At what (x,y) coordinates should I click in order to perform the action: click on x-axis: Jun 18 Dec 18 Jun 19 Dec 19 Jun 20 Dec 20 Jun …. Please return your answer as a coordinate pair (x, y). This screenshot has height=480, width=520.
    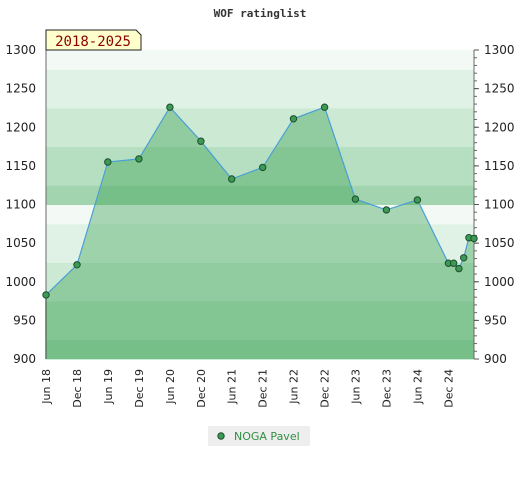
    Looking at the image, I should click on (247, 388).